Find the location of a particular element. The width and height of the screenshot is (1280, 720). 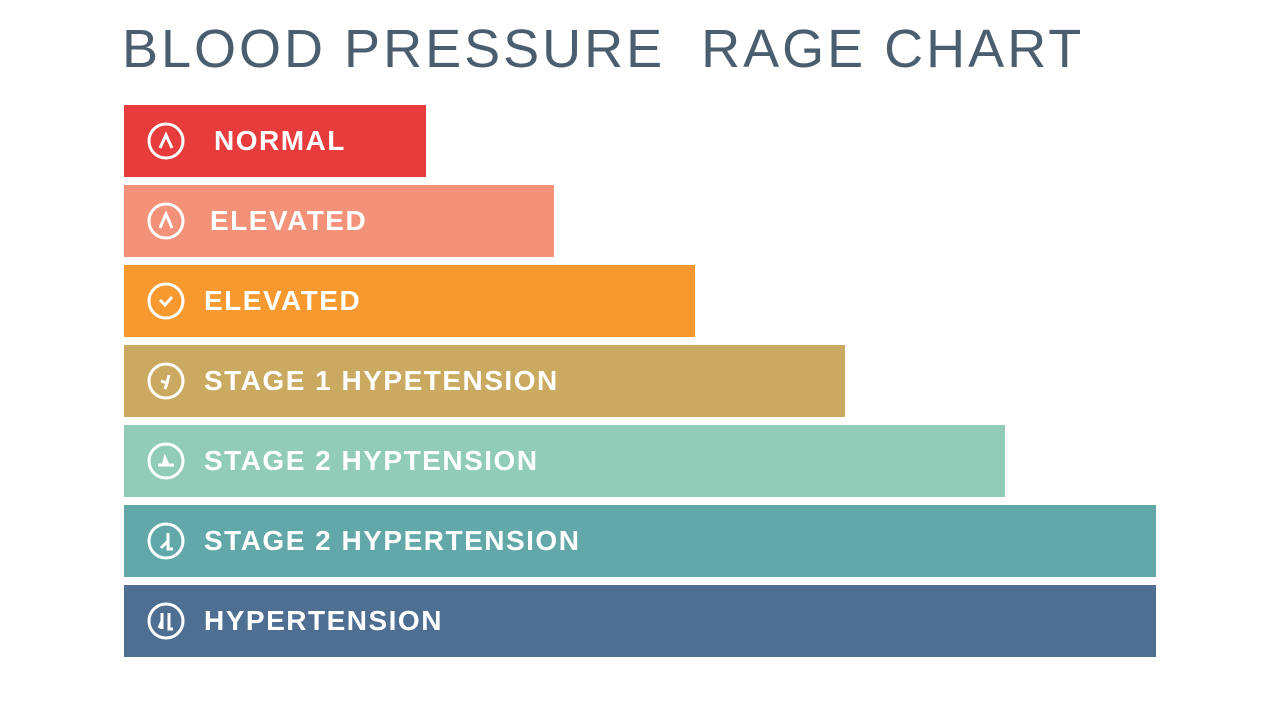

label: NORMAL is located at coordinates (280, 140).